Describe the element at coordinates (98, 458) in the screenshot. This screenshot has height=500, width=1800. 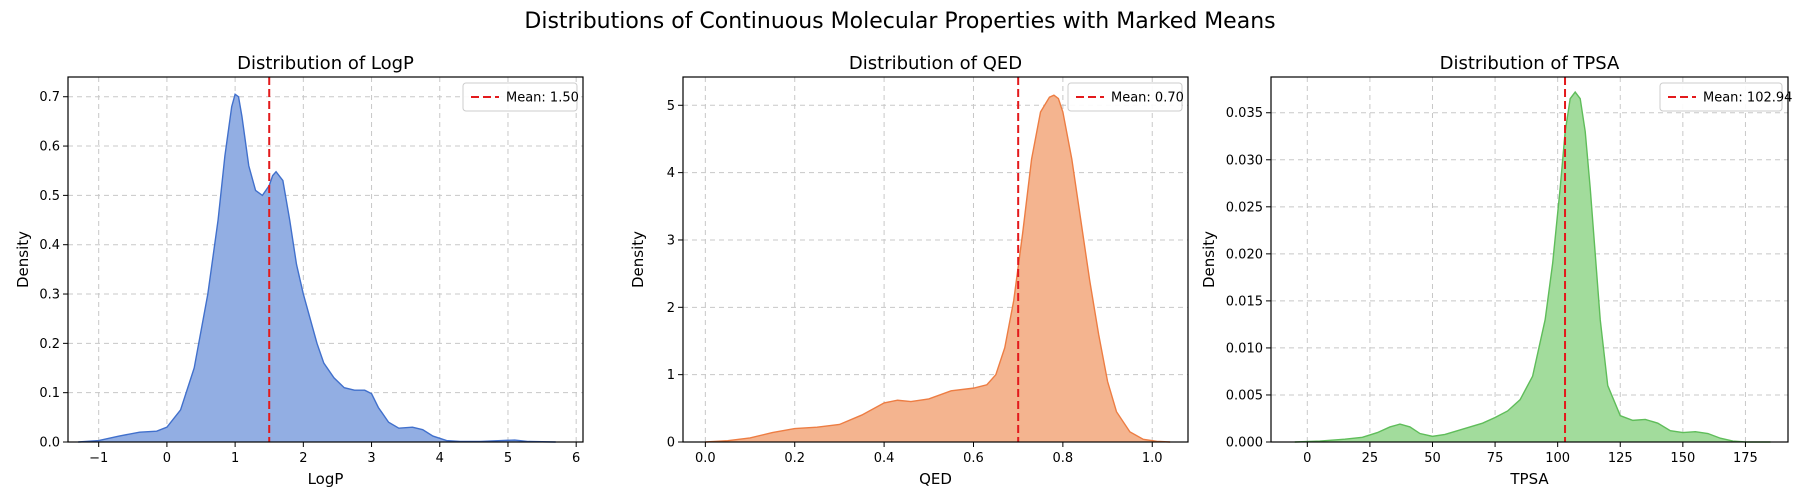
I see `x-tick-label: −1` at that location.